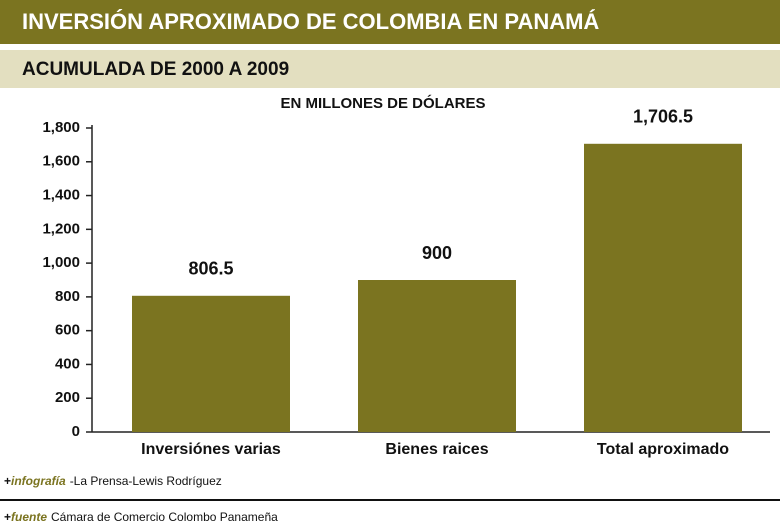 The height and width of the screenshot is (526, 780). What do you see at coordinates (67, 397) in the screenshot?
I see `y-tick-label: 200` at bounding box center [67, 397].